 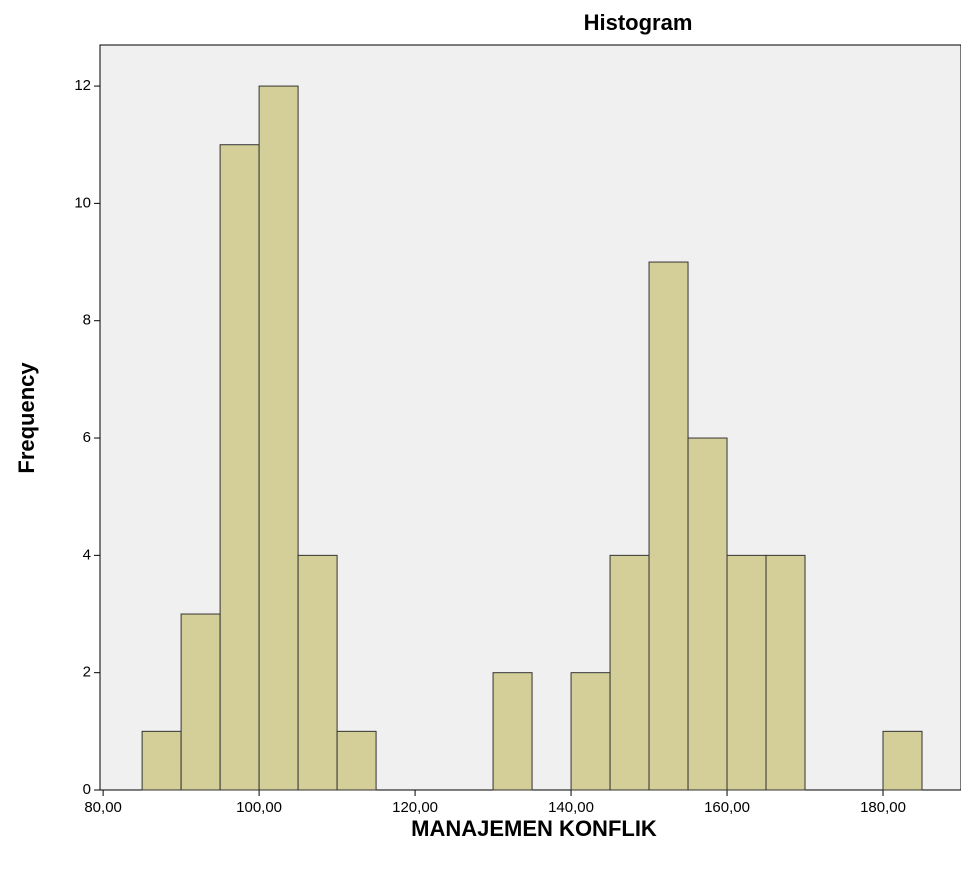 What do you see at coordinates (727, 807) in the screenshot?
I see `x-tick-label: 160,00` at bounding box center [727, 807].